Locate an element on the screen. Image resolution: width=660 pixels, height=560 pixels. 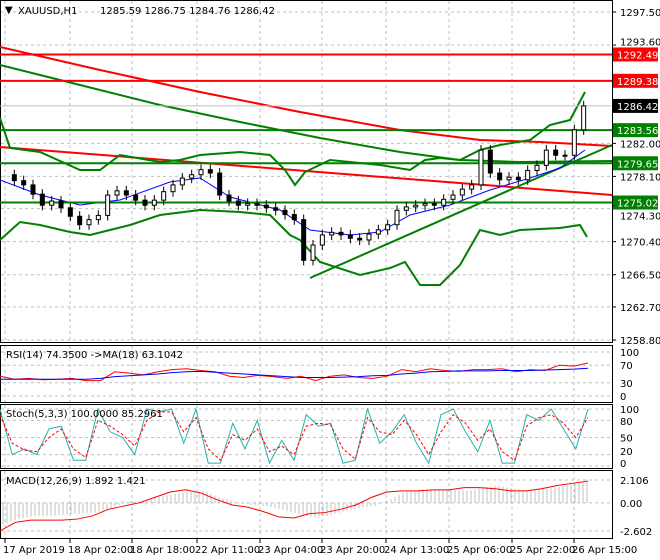
price-level-label: 1286.42 is located at coordinates (637, 107).